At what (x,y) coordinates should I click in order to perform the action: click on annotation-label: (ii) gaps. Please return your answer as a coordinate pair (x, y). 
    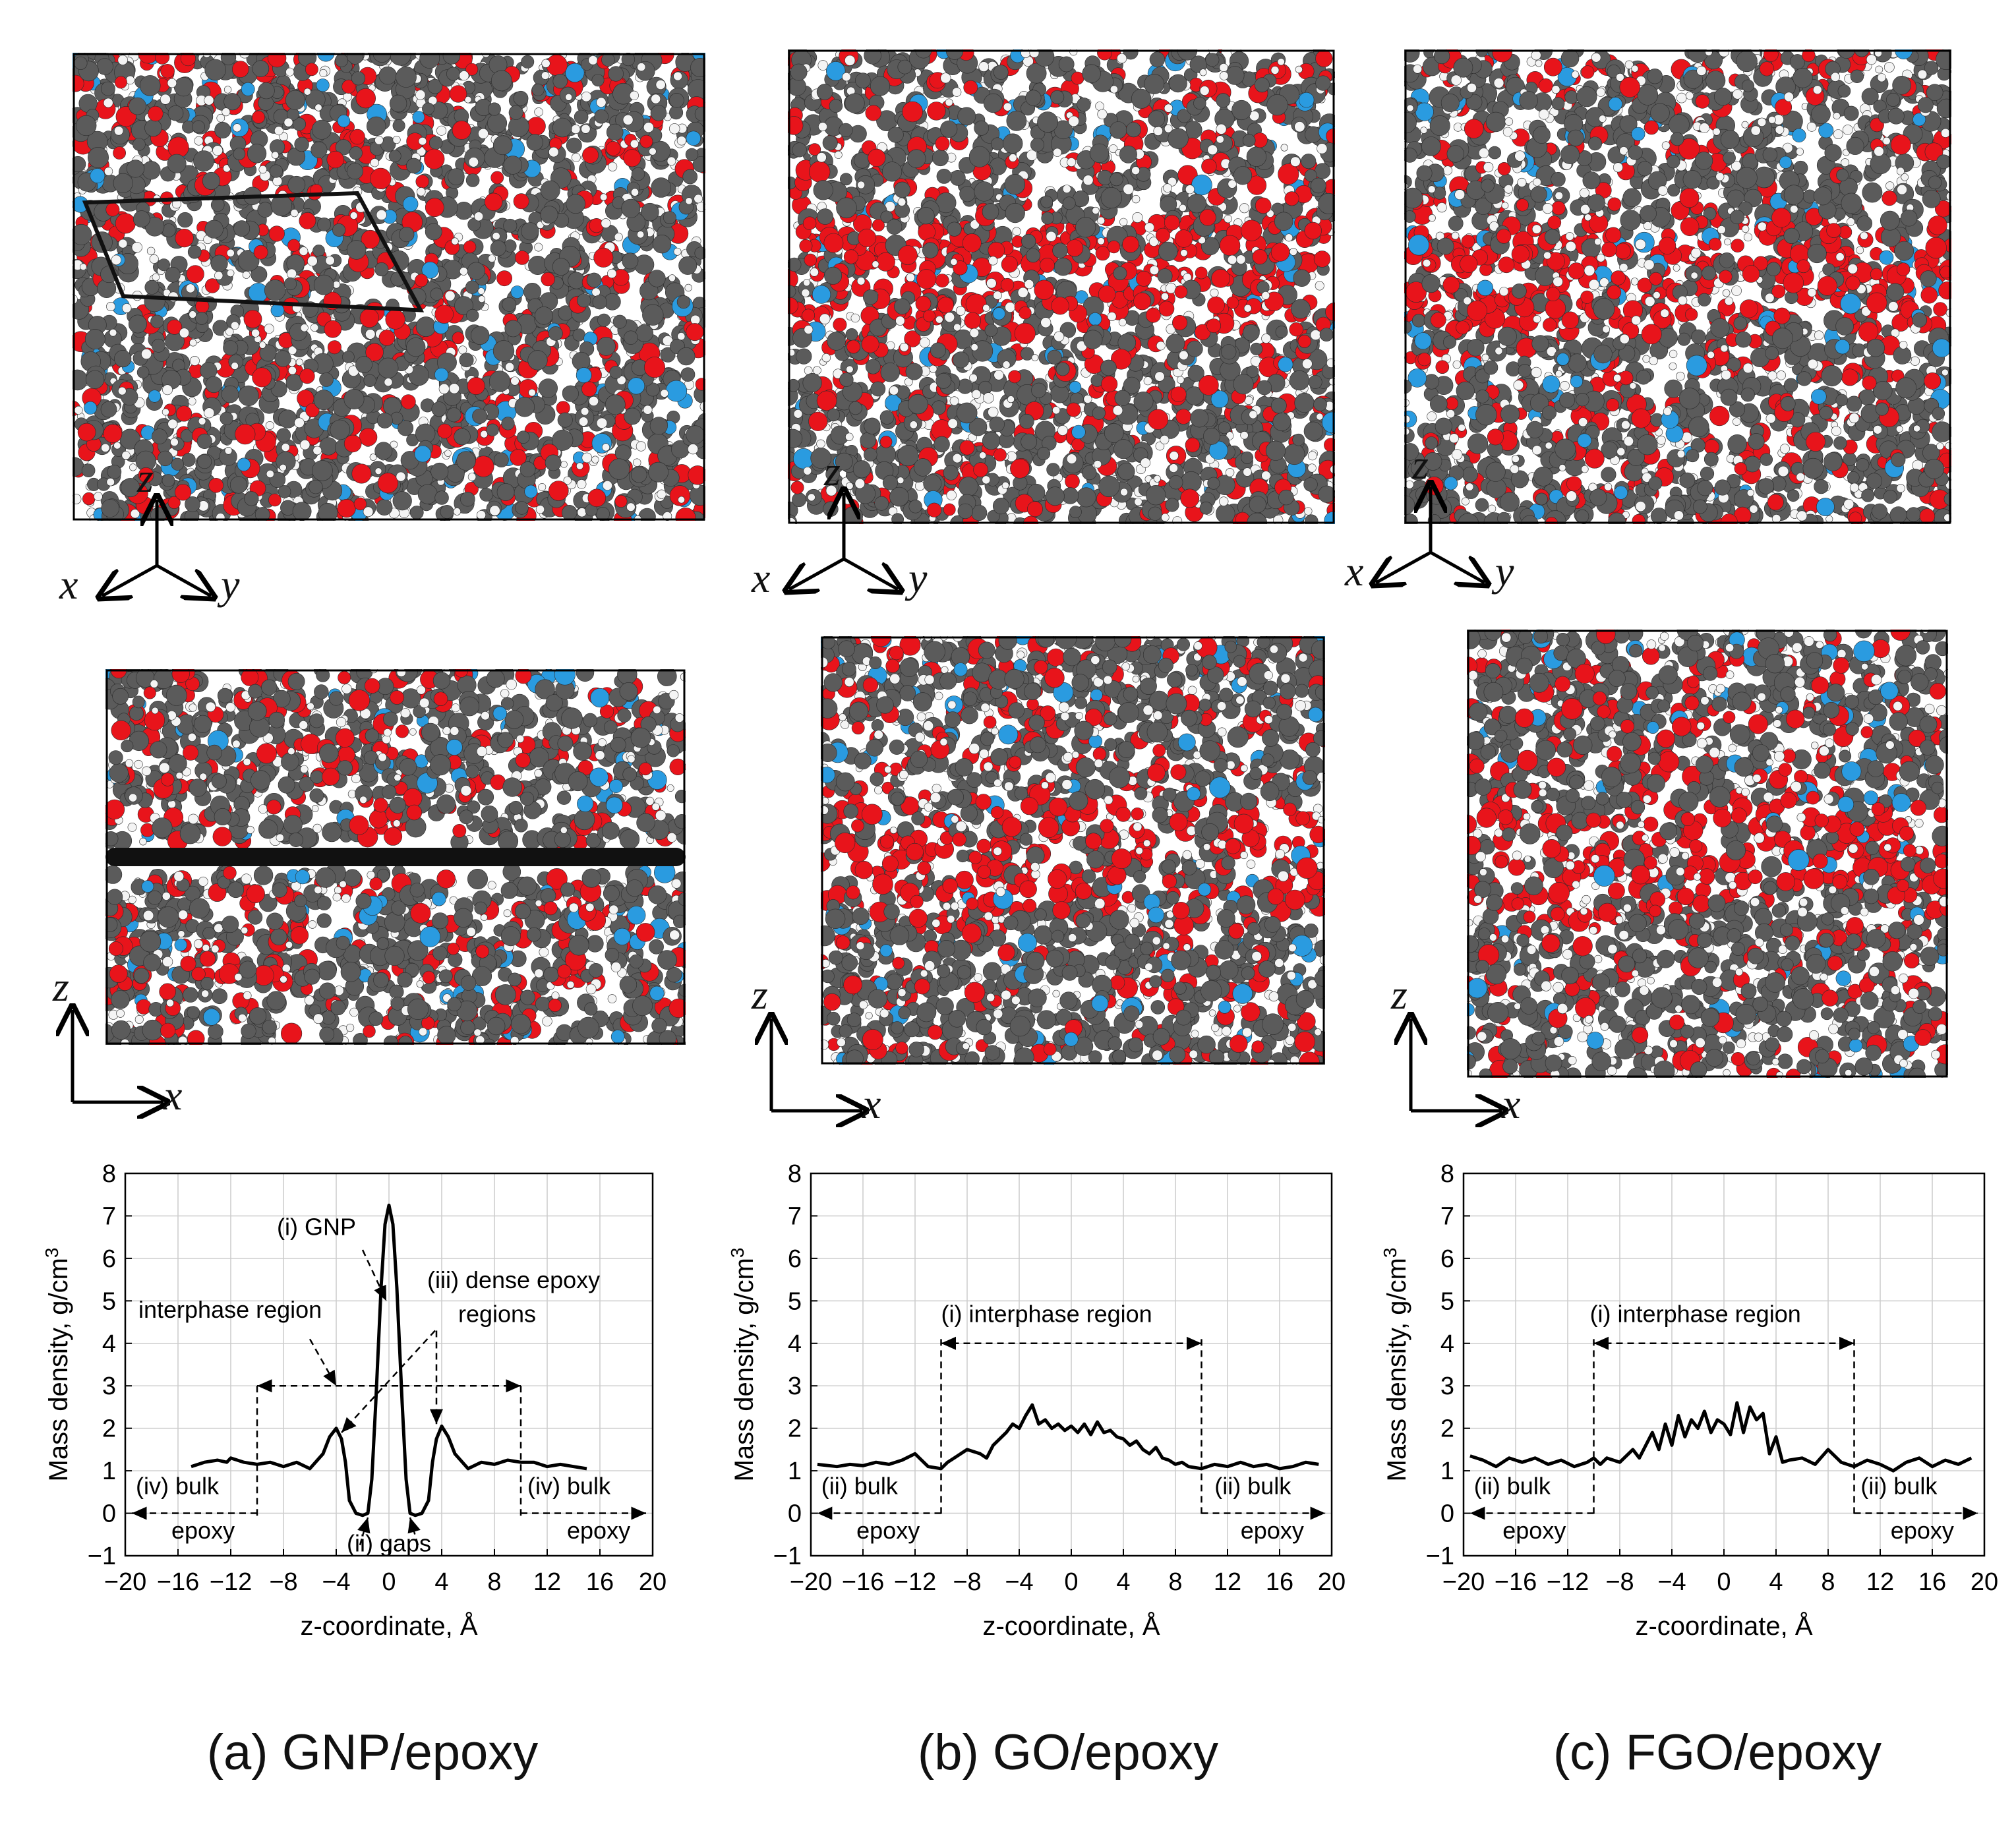
    Looking at the image, I should click on (389, 1543).